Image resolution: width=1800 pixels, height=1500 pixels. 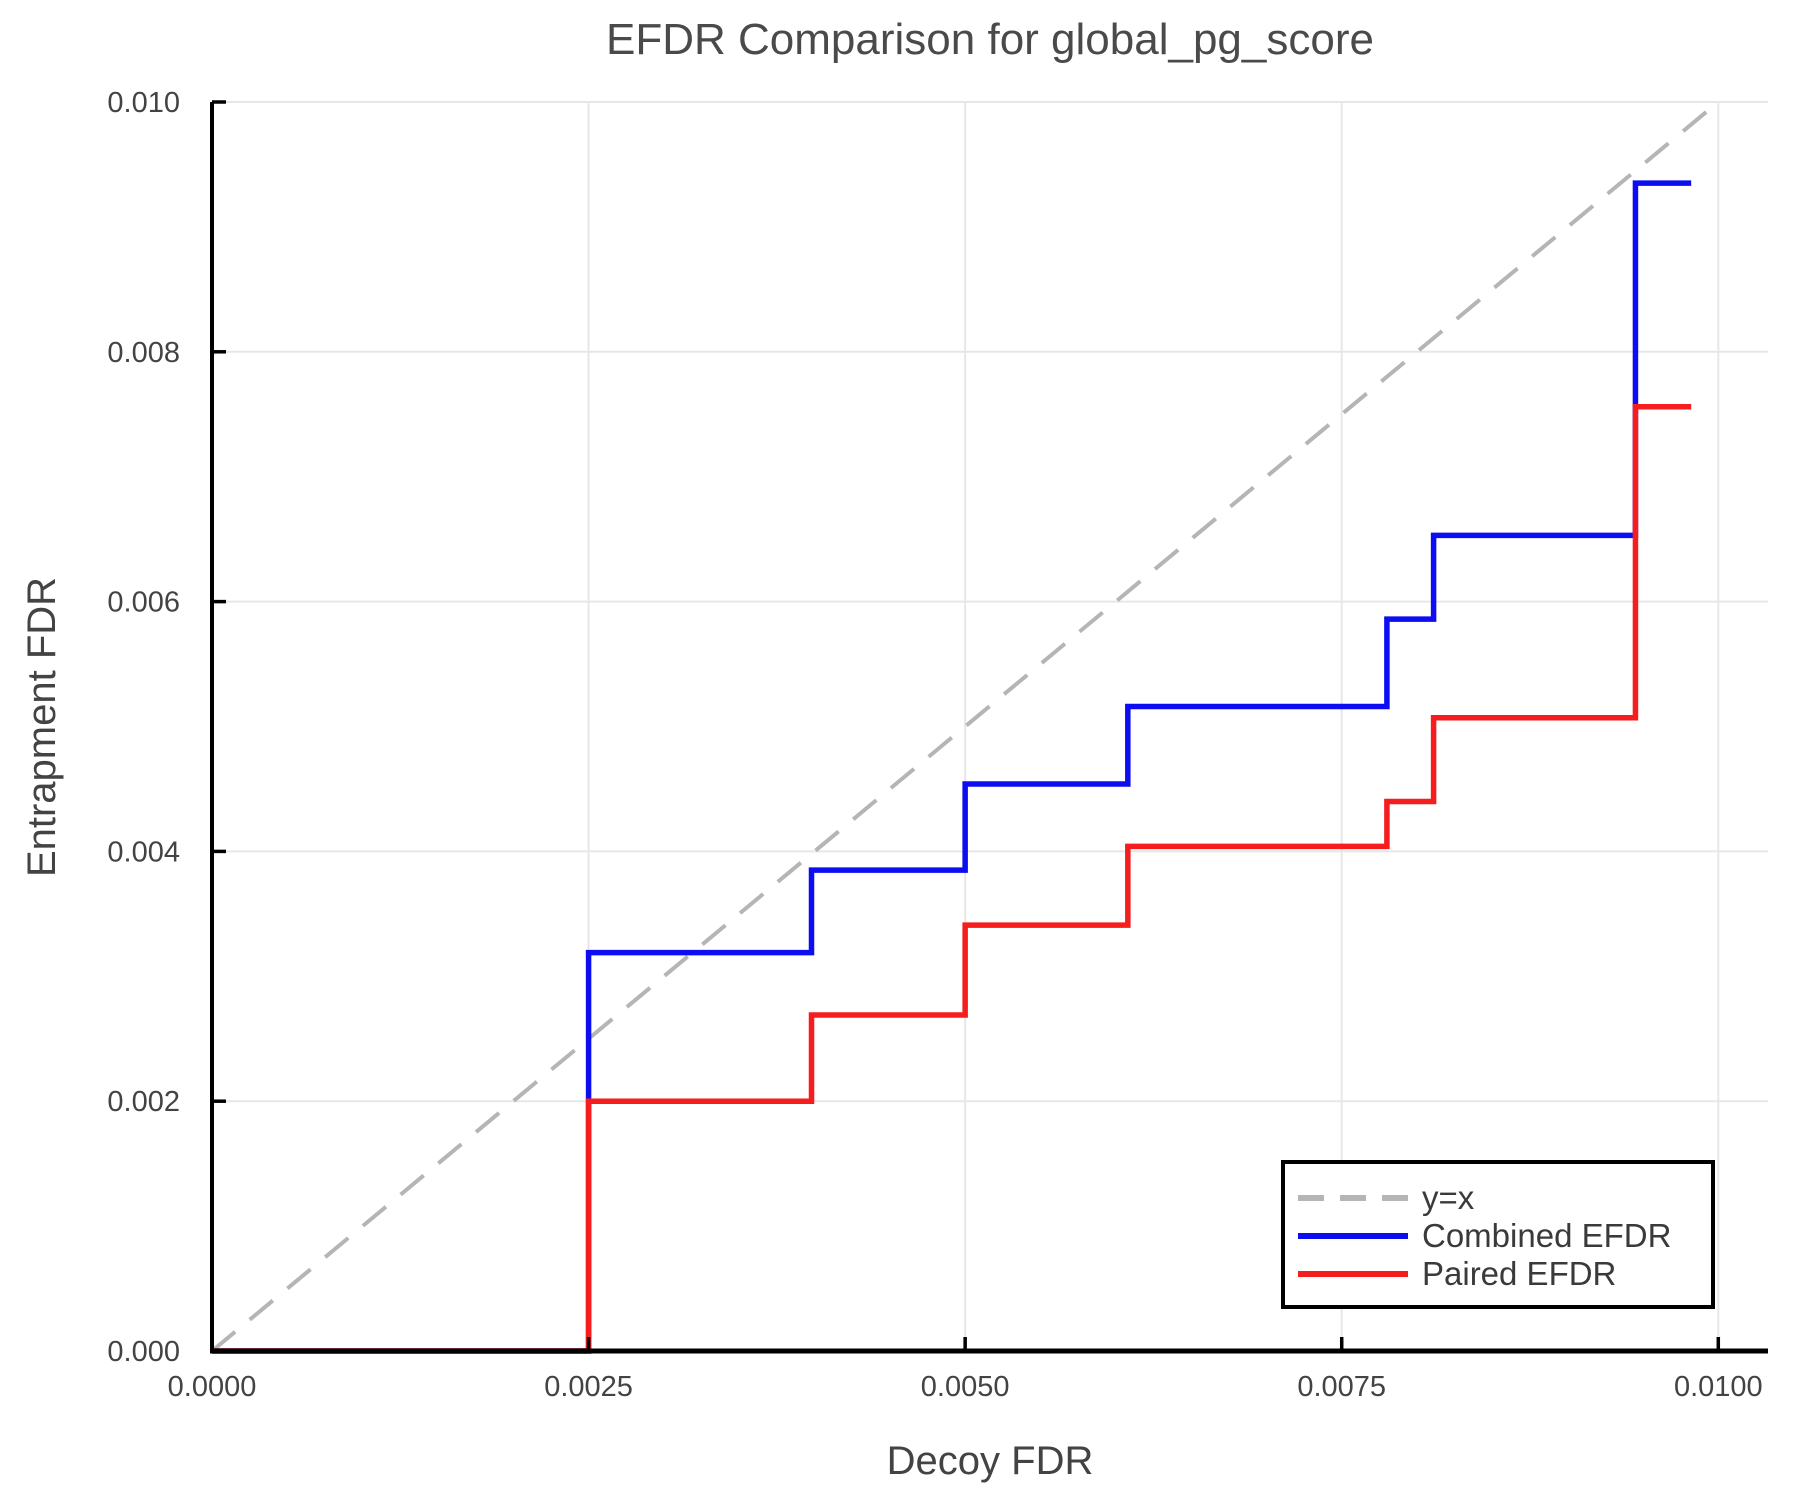 What do you see at coordinates (143, 1352) in the screenshot?
I see `y-tick-label-0.000: 0.000` at bounding box center [143, 1352].